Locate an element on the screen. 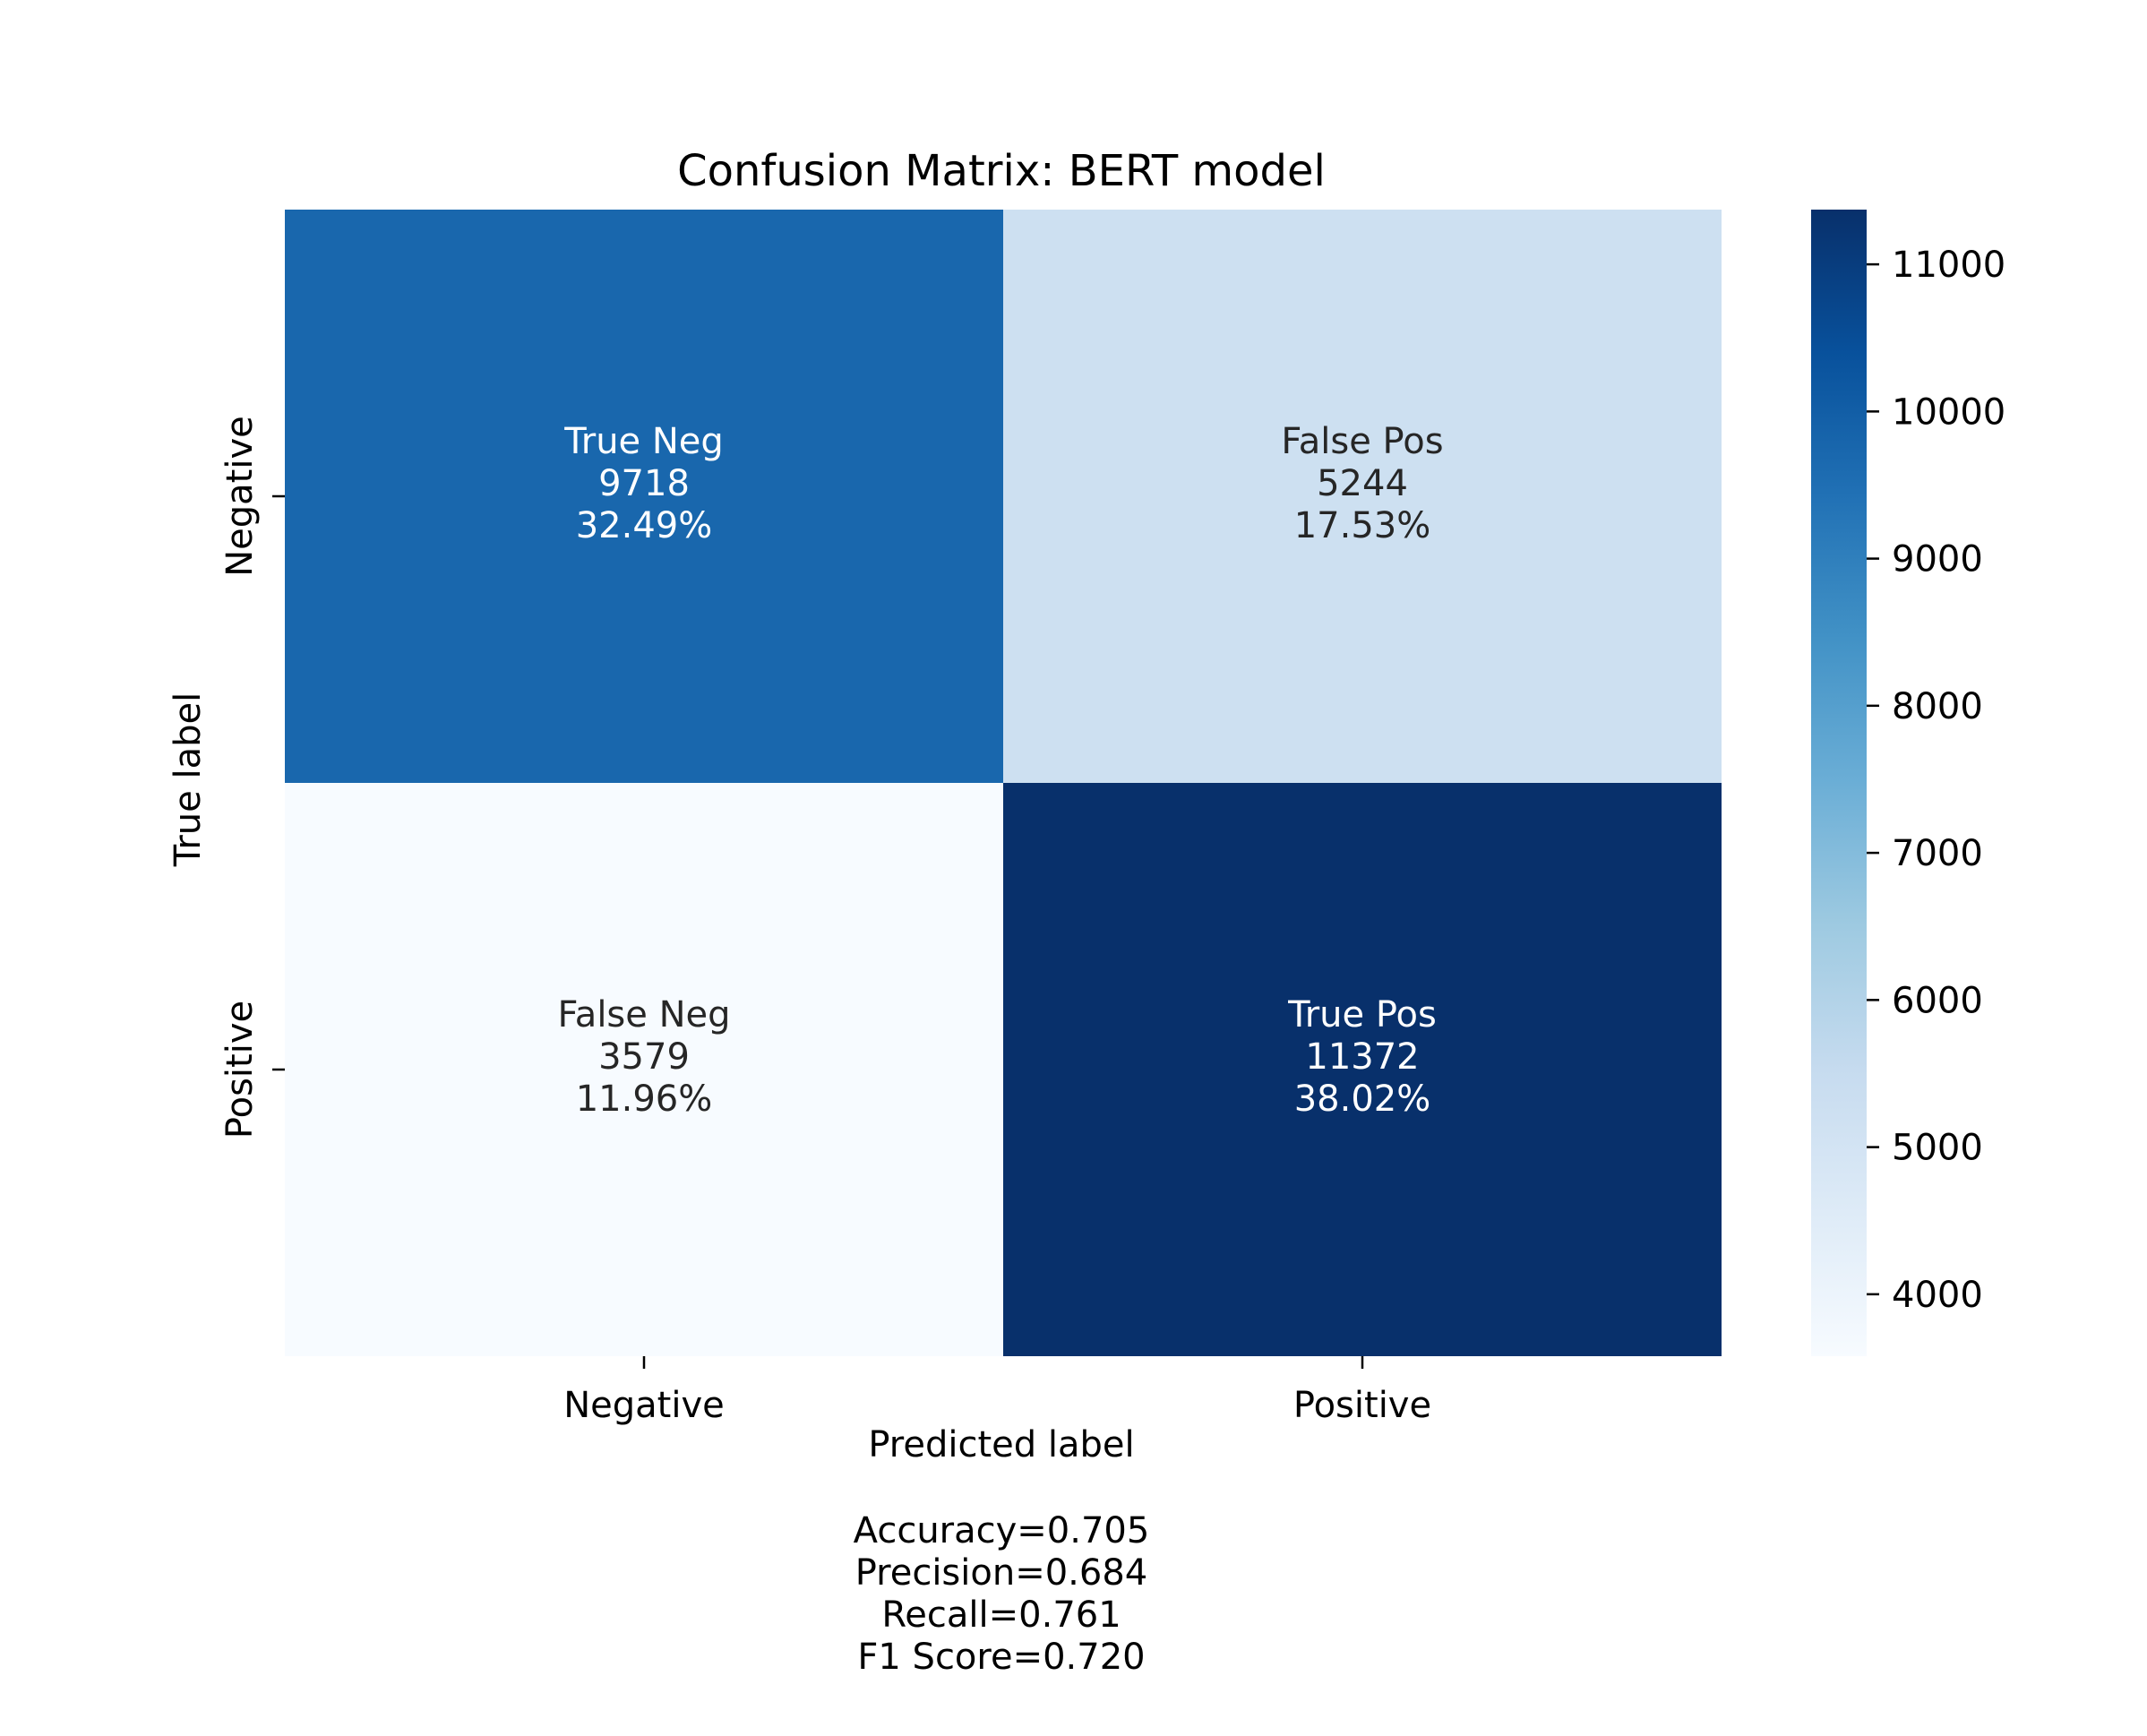 Image resolution: width=2147 pixels, height=1736 pixels. colorbar-gradient is located at coordinates (1839, 783).